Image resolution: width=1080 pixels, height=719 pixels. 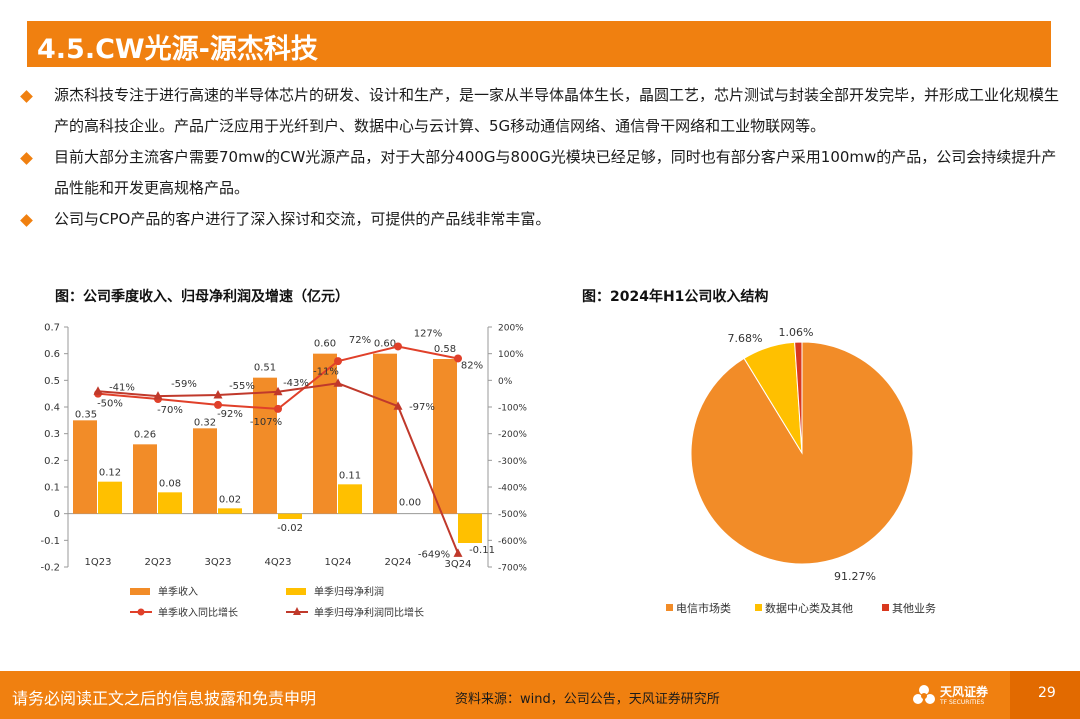 I want to click on x-tick-label: 3Q23, so click(x=218, y=562).